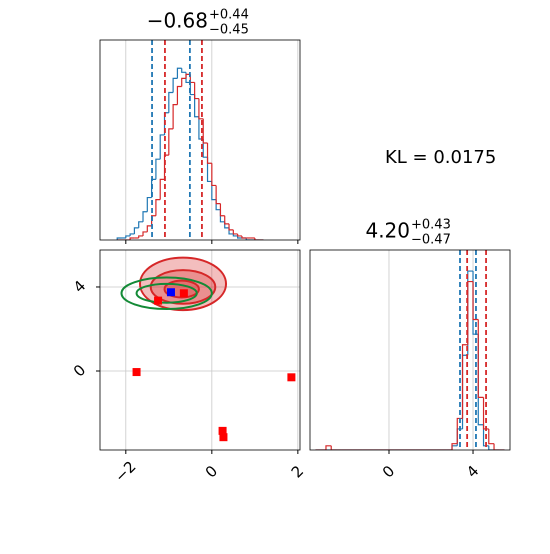 This screenshot has width=550, height=554. Describe the element at coordinates (229, 30) in the screenshot. I see `title-minus: −0.45` at that location.